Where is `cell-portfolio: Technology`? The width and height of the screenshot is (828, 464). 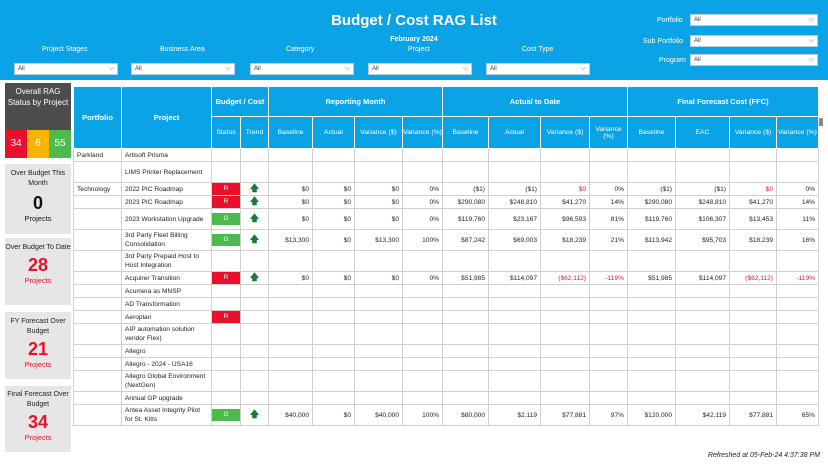 cell-portfolio: Technology is located at coordinates (97, 189).